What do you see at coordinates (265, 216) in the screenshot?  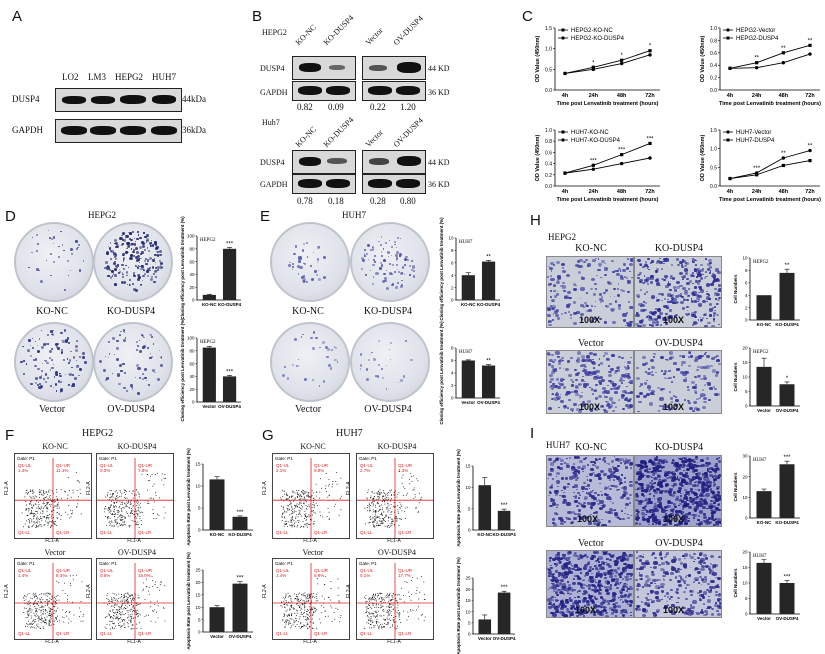 I see `panel-label-e: E` at bounding box center [265, 216].